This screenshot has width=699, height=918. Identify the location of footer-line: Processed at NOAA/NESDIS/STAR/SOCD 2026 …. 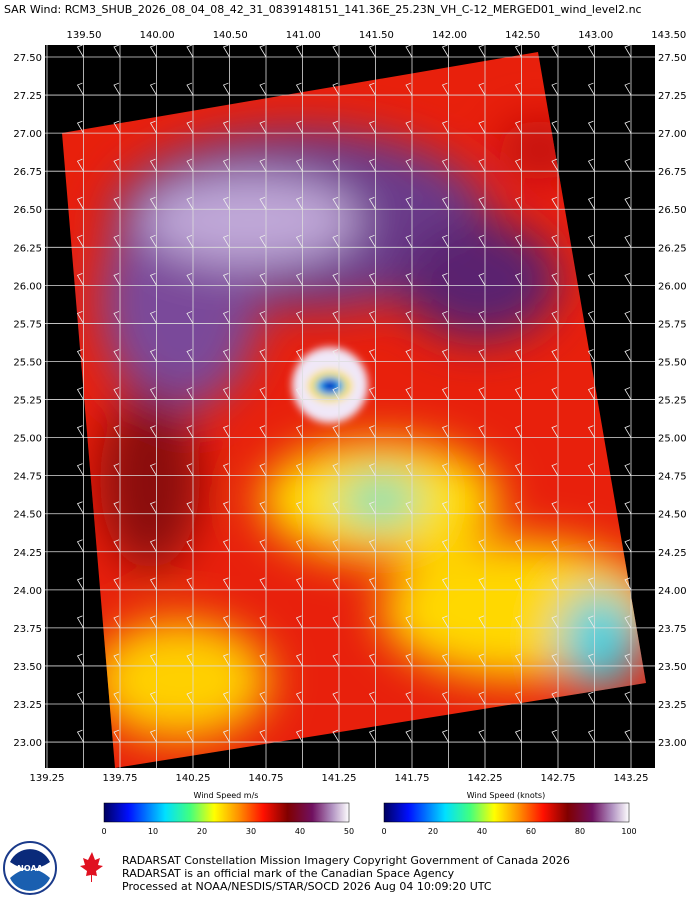
(307, 886).